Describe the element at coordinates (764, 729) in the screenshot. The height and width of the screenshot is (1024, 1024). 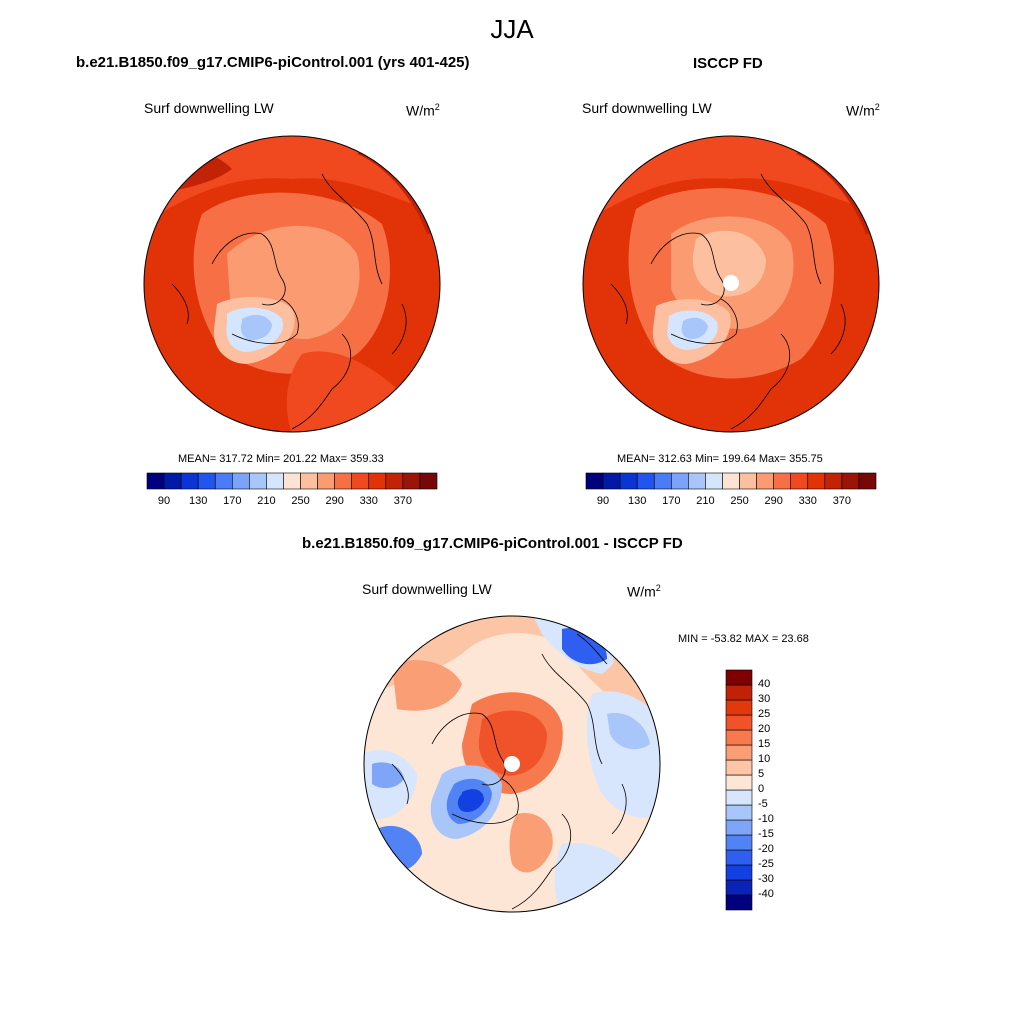
I see `panel3-colorbar-tick-label: 20` at that location.